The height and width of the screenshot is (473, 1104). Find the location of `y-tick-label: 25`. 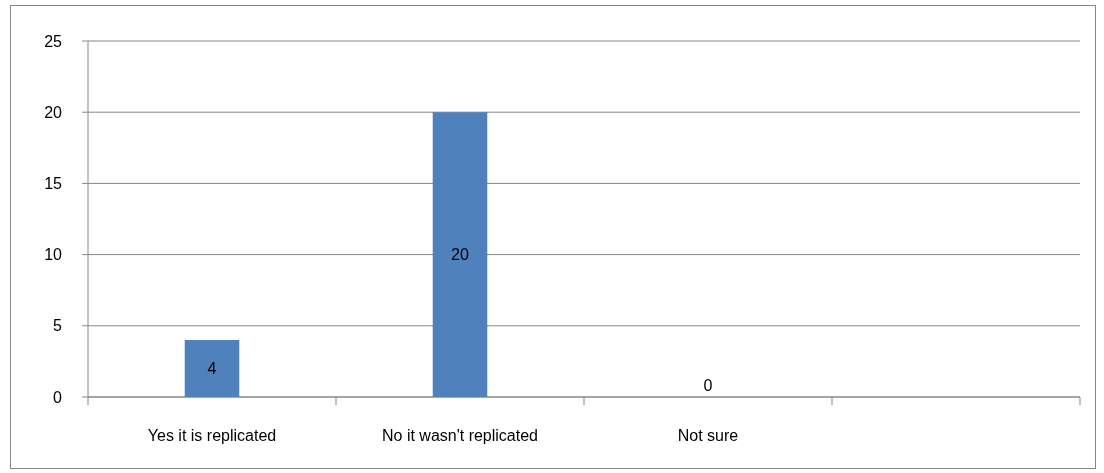

y-tick-label: 25 is located at coordinates (53, 41).